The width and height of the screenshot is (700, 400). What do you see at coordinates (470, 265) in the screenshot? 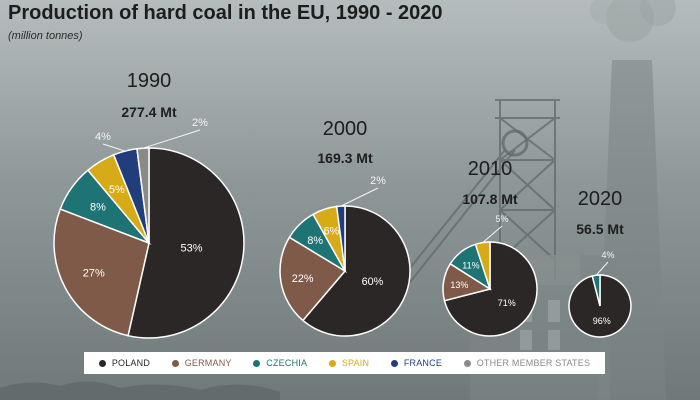
I see `slice-label-2010-czechia: 11%` at bounding box center [470, 265].